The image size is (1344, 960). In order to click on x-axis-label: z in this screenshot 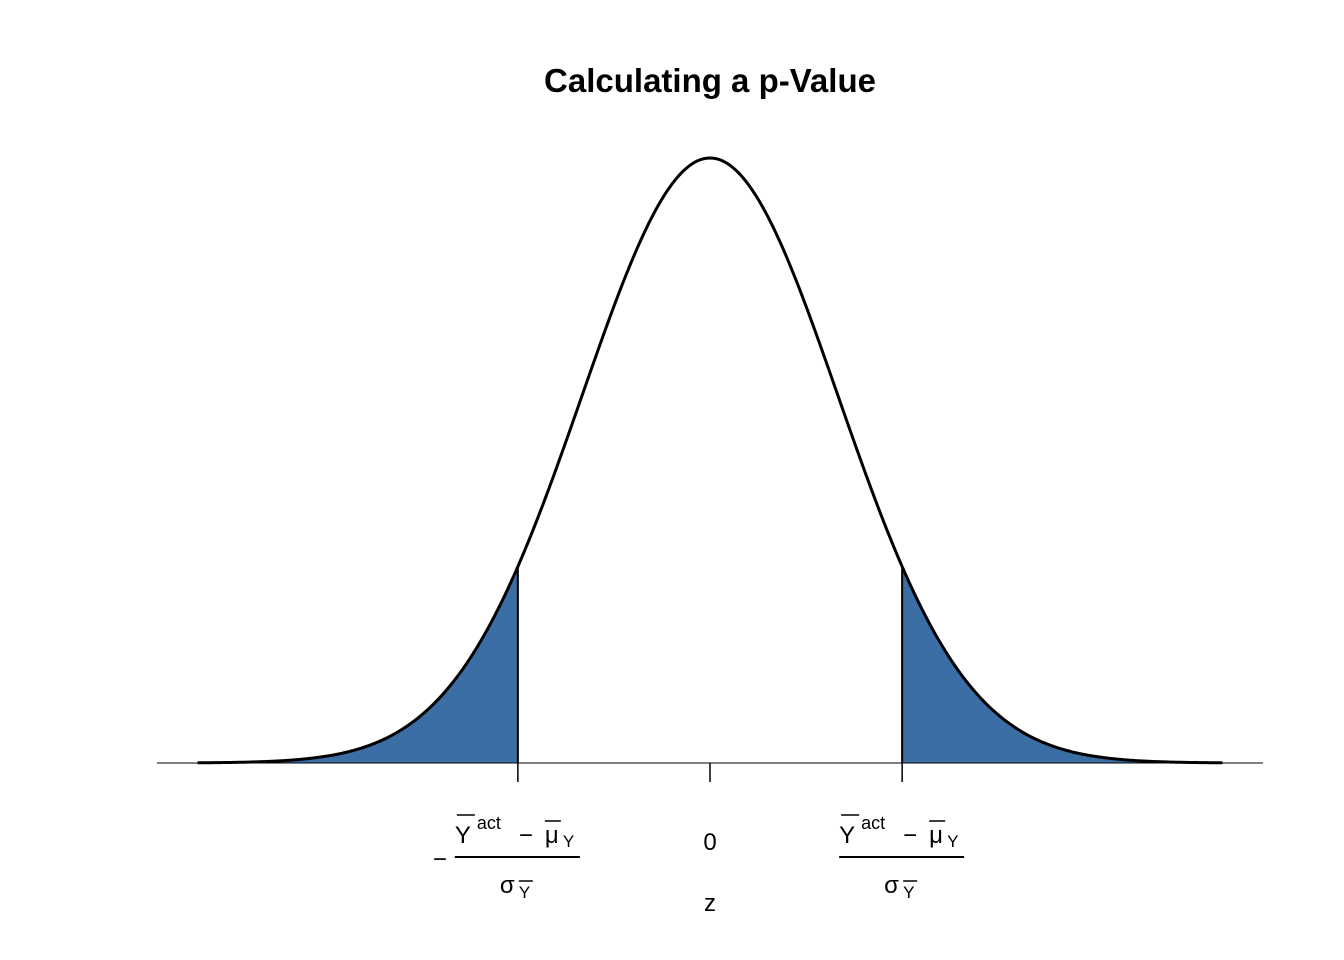, I will do `click(710, 903)`.